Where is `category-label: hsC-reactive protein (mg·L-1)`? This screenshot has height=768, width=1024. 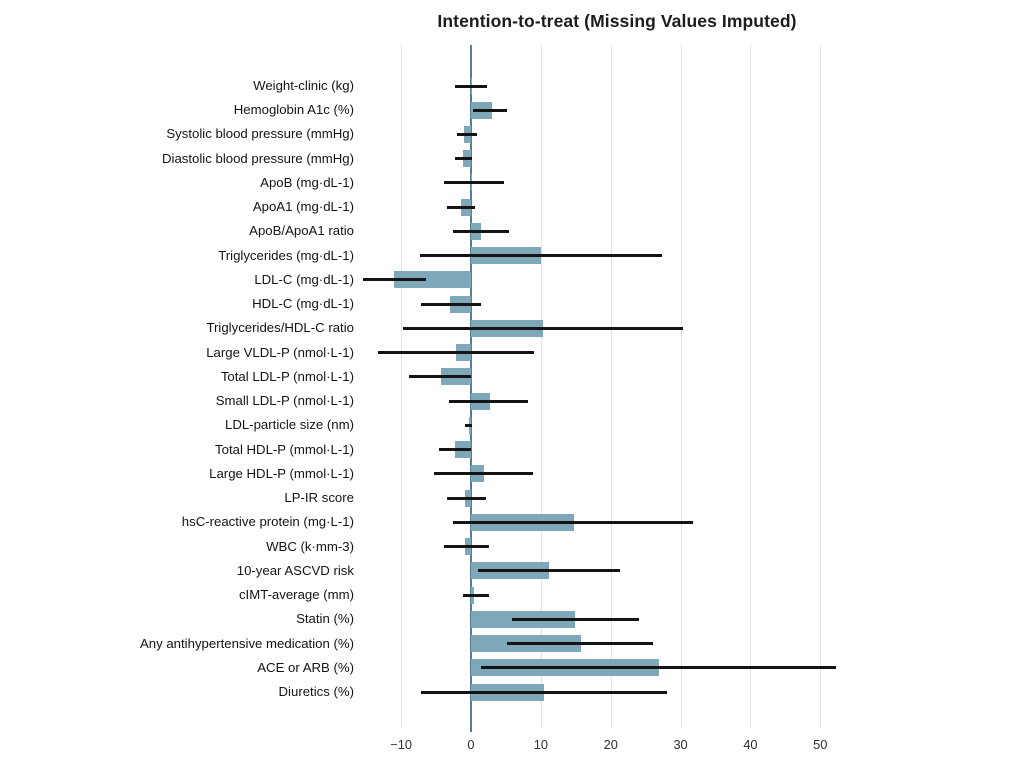 category-label: hsC-reactive protein (mg·L-1) is located at coordinates (267, 522).